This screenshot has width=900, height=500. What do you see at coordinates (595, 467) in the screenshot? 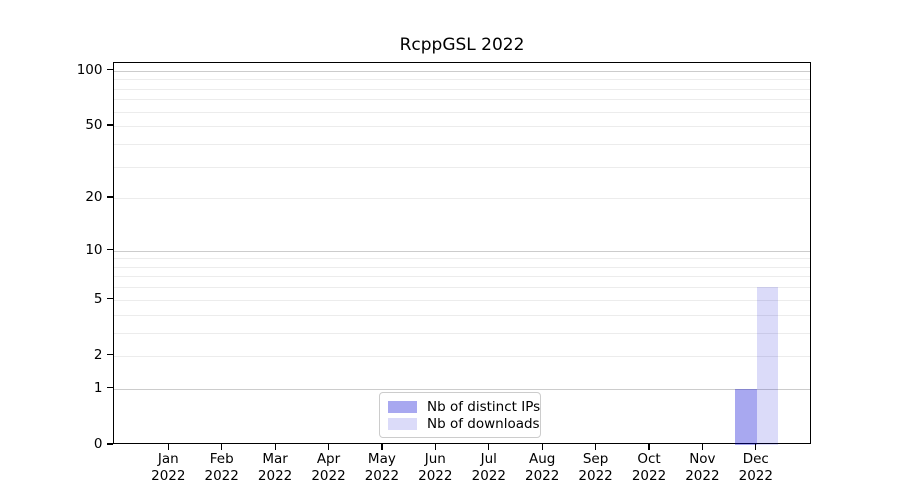
I see `x-tick-label-sep: Sep 2022` at bounding box center [595, 467].